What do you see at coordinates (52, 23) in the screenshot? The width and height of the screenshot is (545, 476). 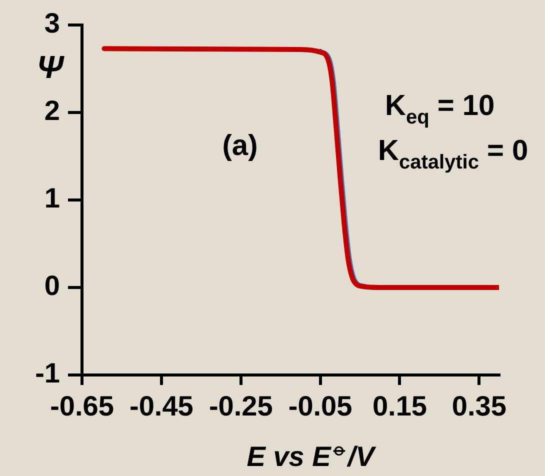 I see `y-tick-label: 3` at bounding box center [52, 23].